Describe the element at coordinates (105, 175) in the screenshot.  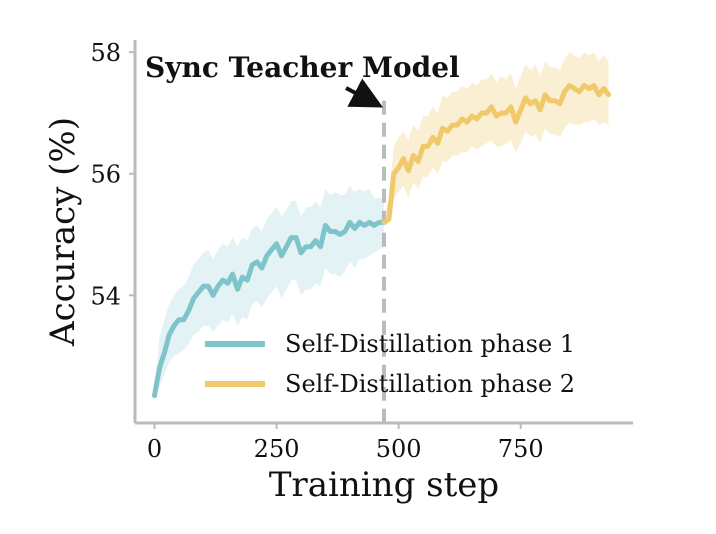
I see `y-tick-label: 56` at that location.